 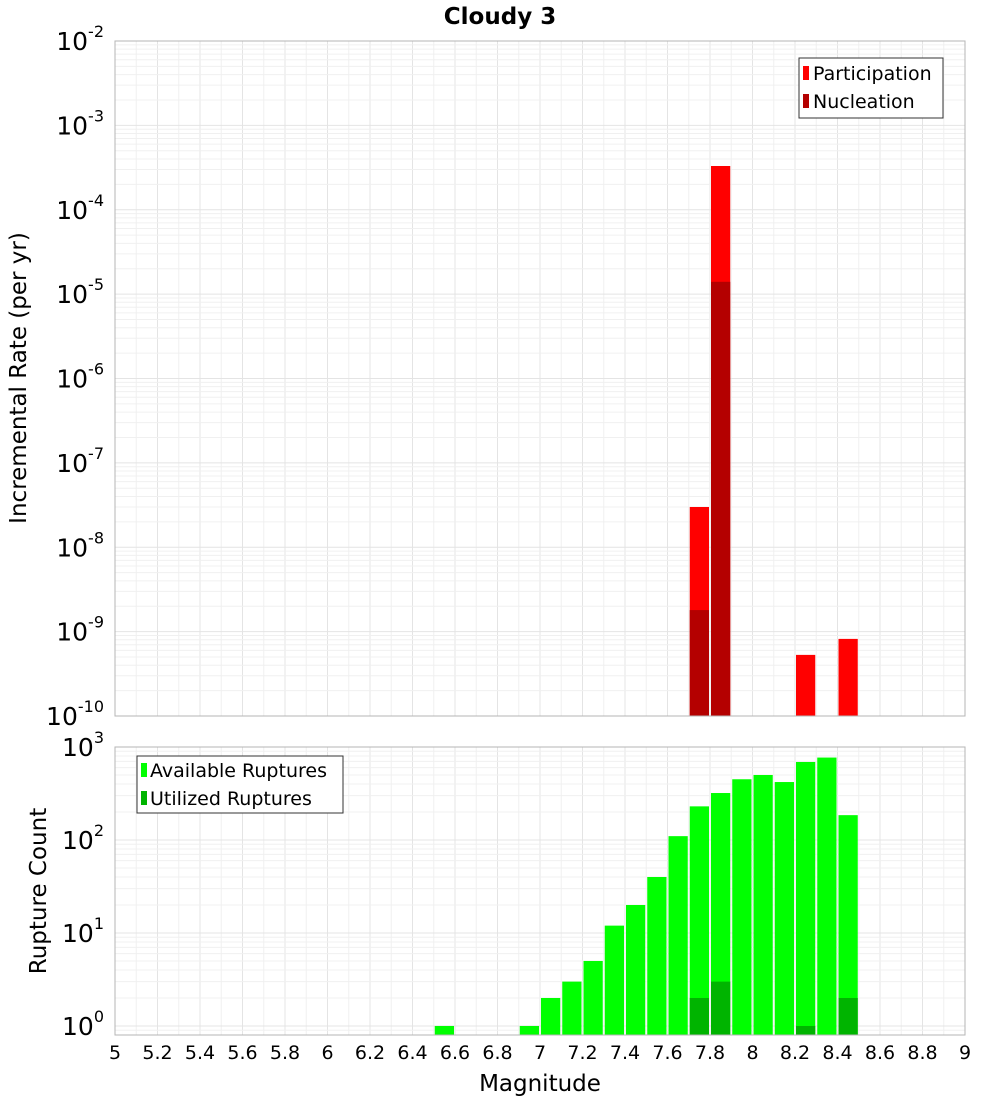 I want to click on x-tick-10: 7, so click(x=540, y=1053).